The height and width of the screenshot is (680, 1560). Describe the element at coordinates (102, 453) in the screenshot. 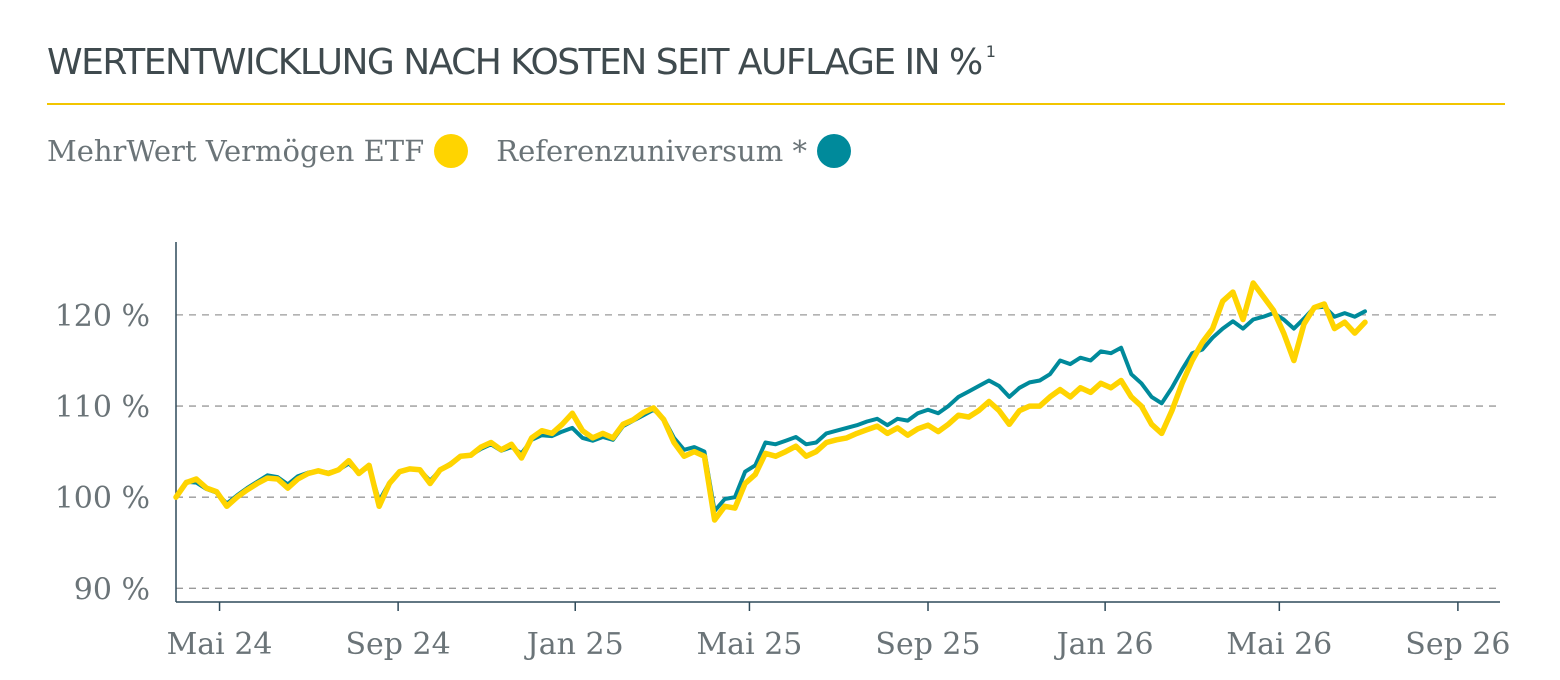

I see `y-axis-ticks: 90 % 100 % 110 % 120 %` at that location.